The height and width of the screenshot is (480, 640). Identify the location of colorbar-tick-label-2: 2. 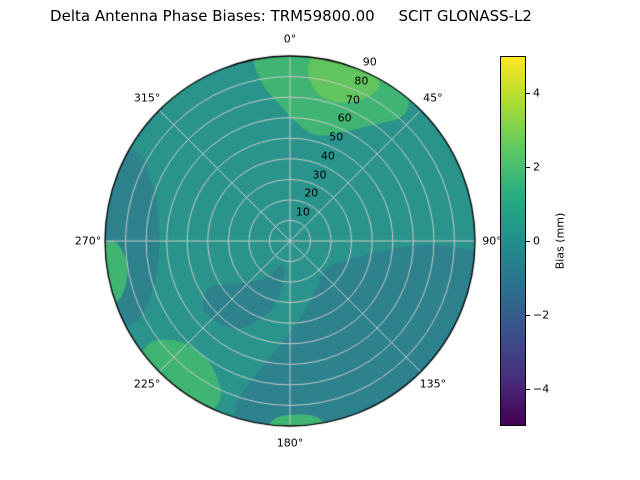
(536, 167).